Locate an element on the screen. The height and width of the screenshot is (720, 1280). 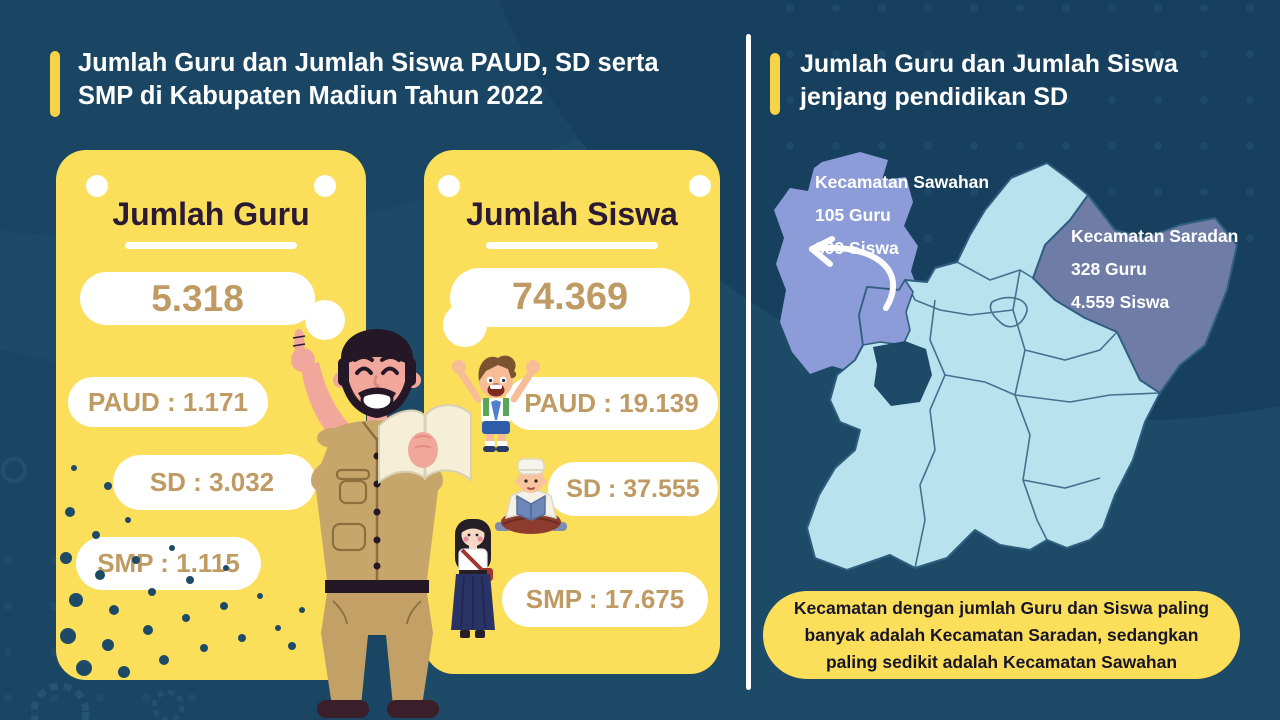
saradan-siswa: 4.559 Siswa is located at coordinates (1120, 302).